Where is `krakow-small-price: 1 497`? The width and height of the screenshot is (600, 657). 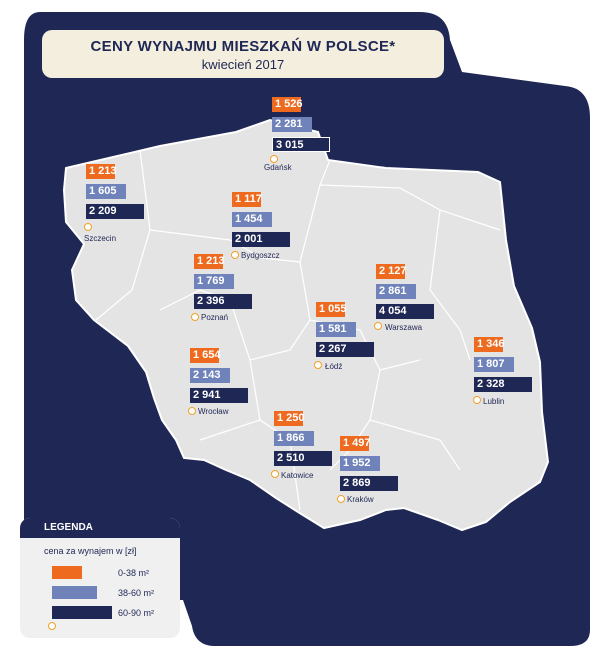 krakow-small-price: 1 497 is located at coordinates (355, 443).